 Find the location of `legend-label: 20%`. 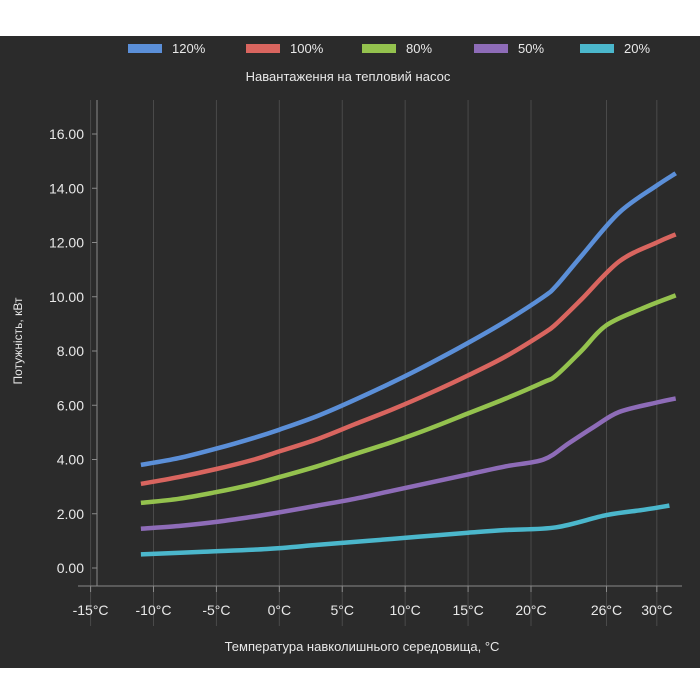

legend-label: 20% is located at coordinates (637, 48).